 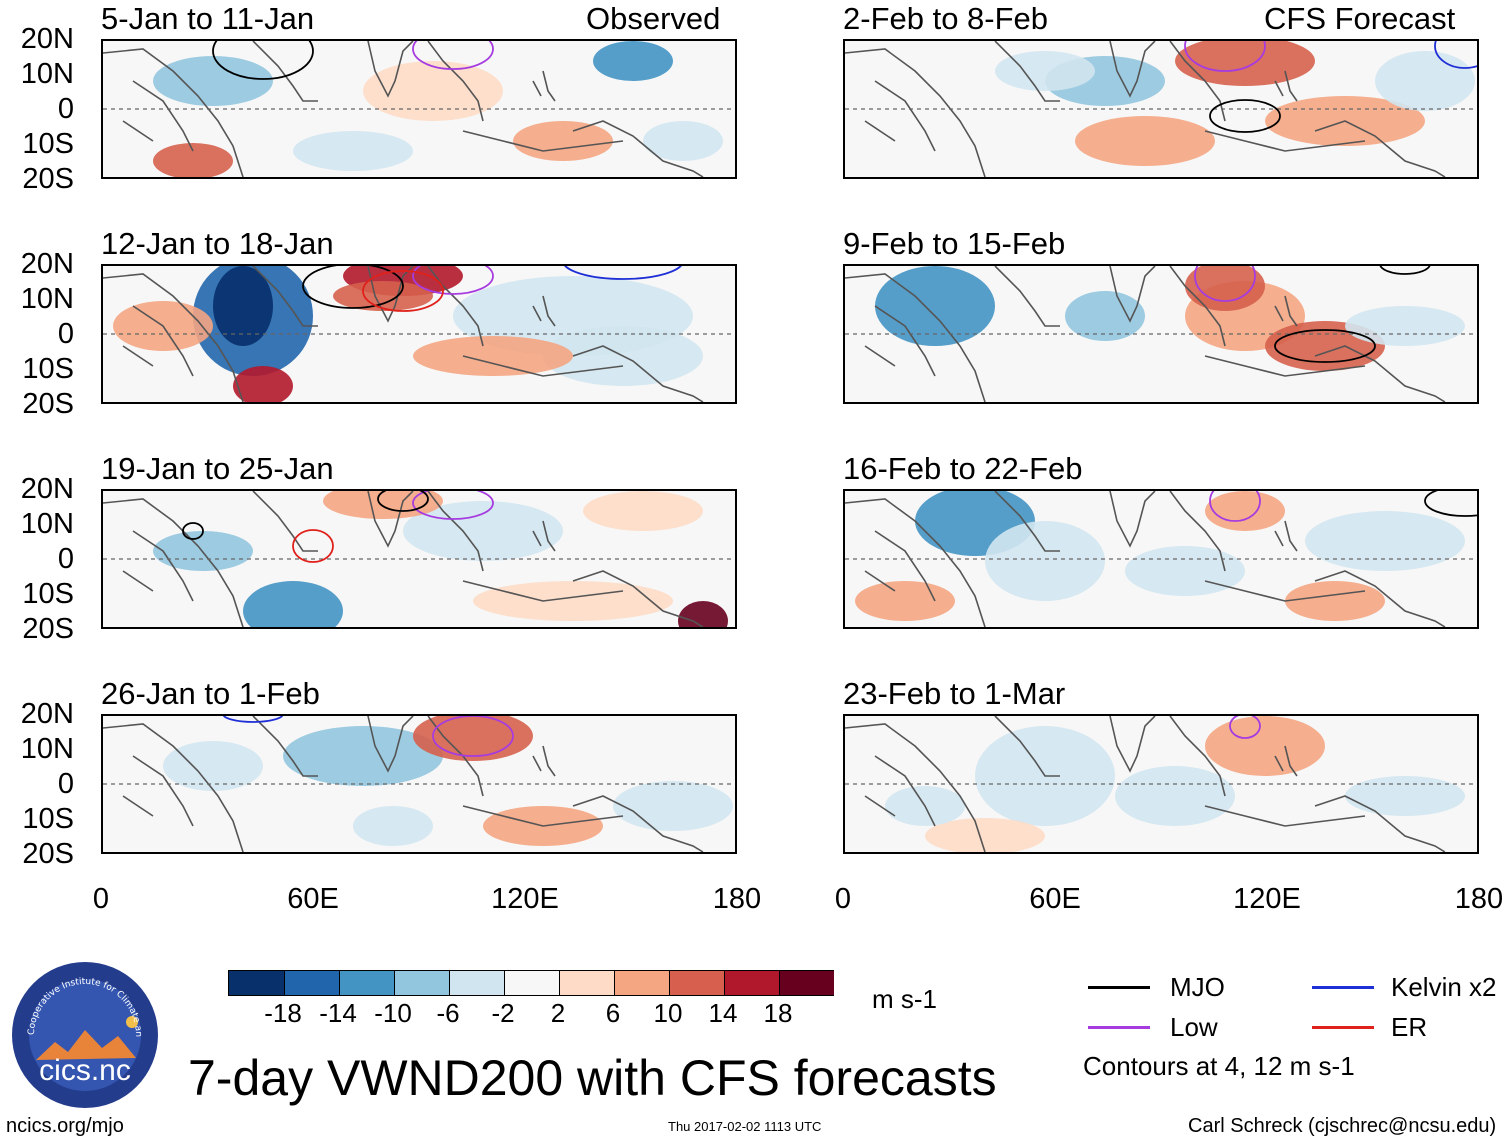 I want to click on panel-title-fc-4: 23-Feb to 1-Mar, so click(x=954, y=693).